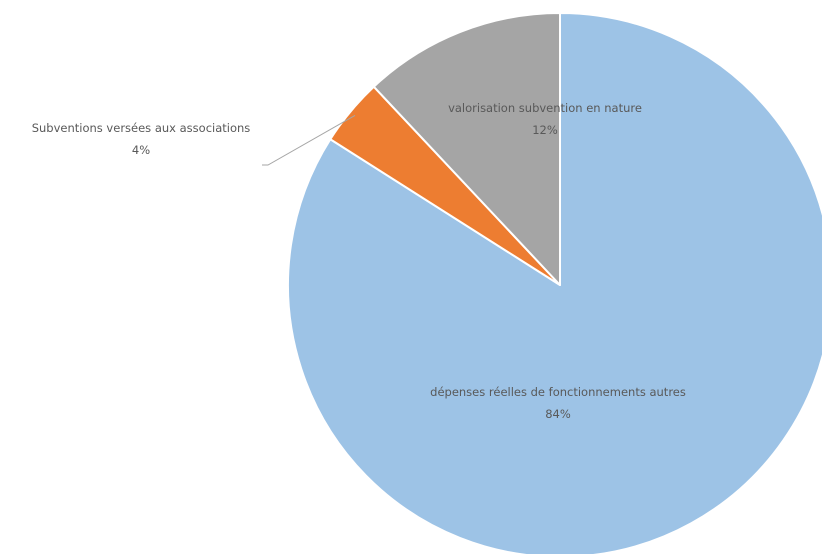 This screenshot has width=822, height=554. What do you see at coordinates (545, 108) in the screenshot?
I see `slice-label-valorisation: valorisation subvention en nature` at bounding box center [545, 108].